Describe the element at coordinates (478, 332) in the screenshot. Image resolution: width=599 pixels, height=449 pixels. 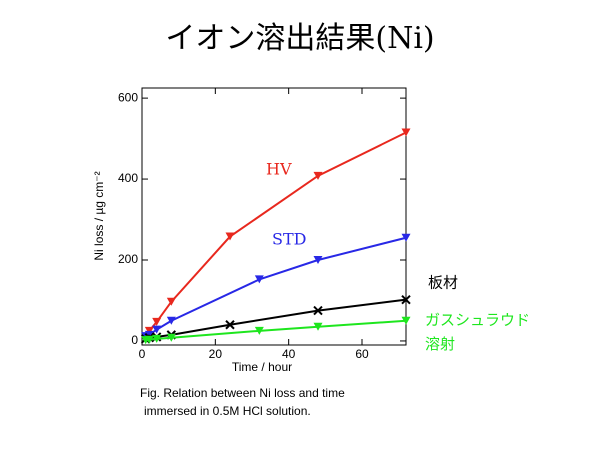
I see `series-label: ガスシュラウド溶射` at that location.